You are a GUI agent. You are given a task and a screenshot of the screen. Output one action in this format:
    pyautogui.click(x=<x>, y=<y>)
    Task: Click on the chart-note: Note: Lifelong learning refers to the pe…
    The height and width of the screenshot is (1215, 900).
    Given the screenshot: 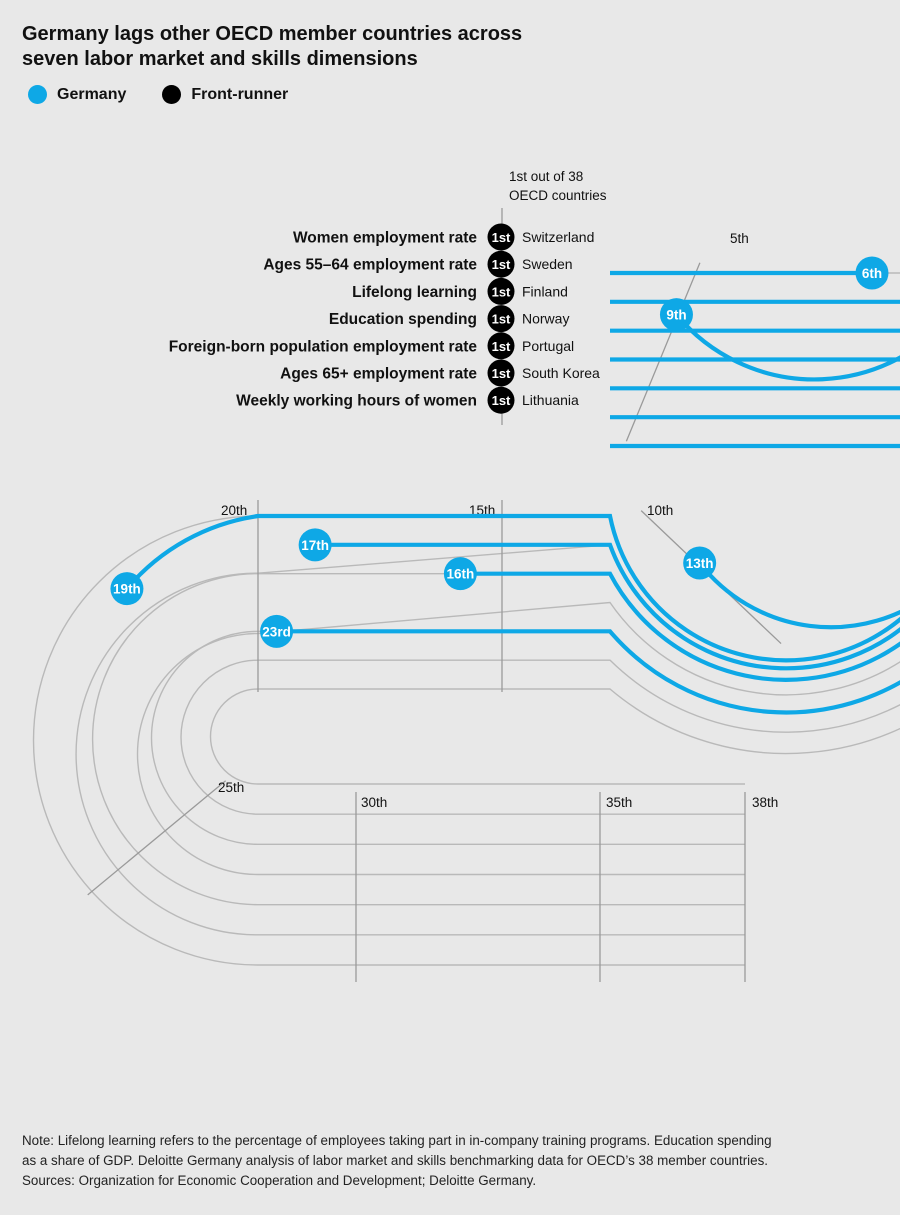 What is the action you would take?
    pyautogui.click(x=422, y=1161)
    